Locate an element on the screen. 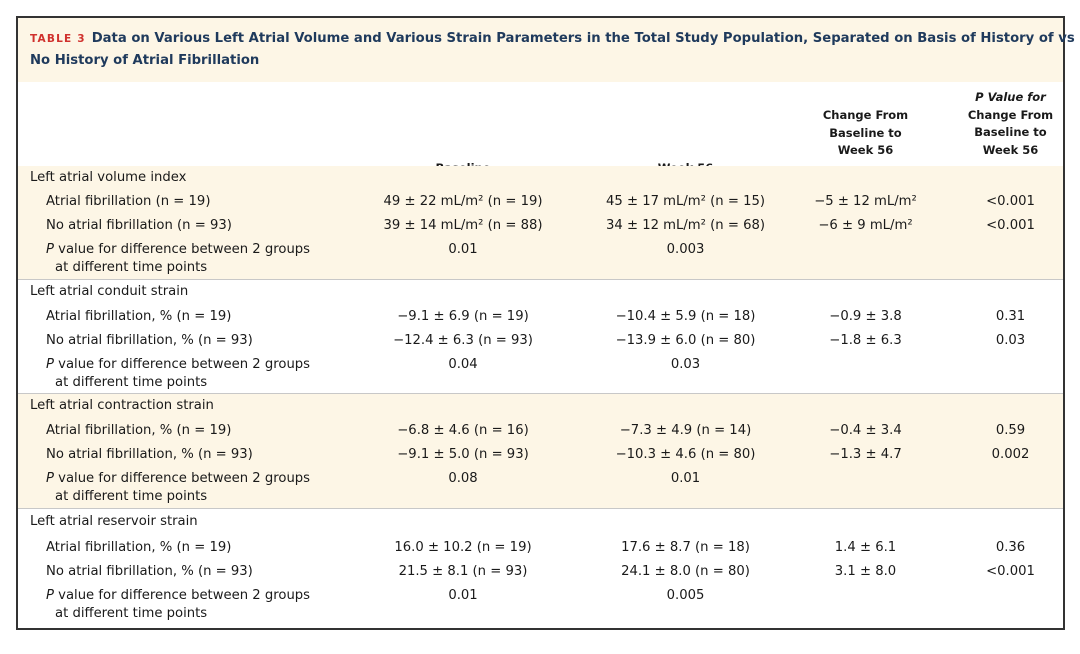  header-change: Change From Baseline to Week 56 is located at coordinates (865, 133).